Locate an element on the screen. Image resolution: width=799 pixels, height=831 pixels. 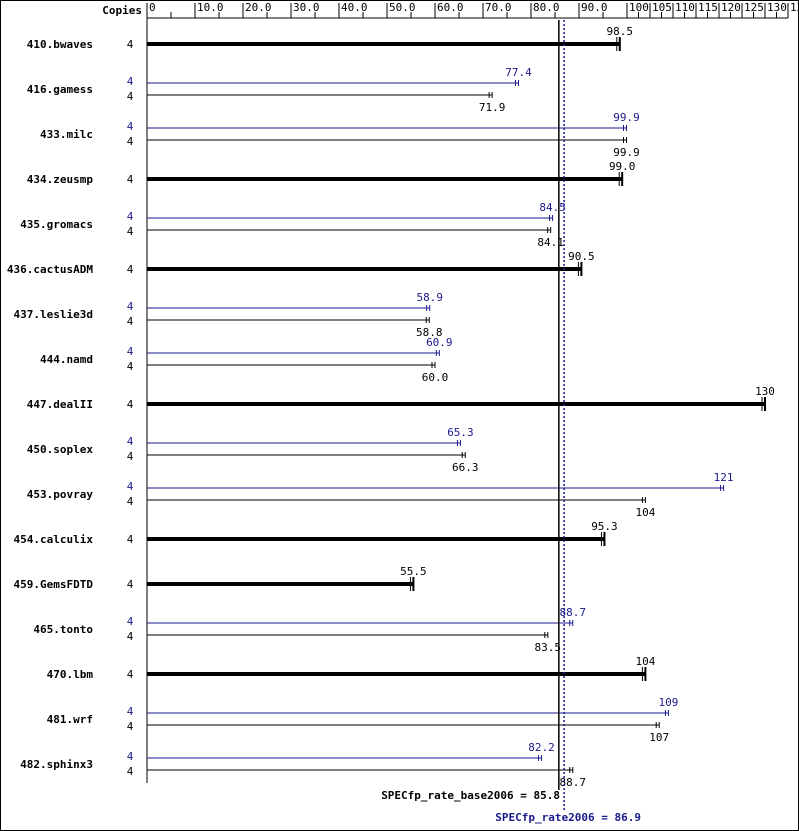
x-tick-label: 125 is located at coordinates (754, 7).